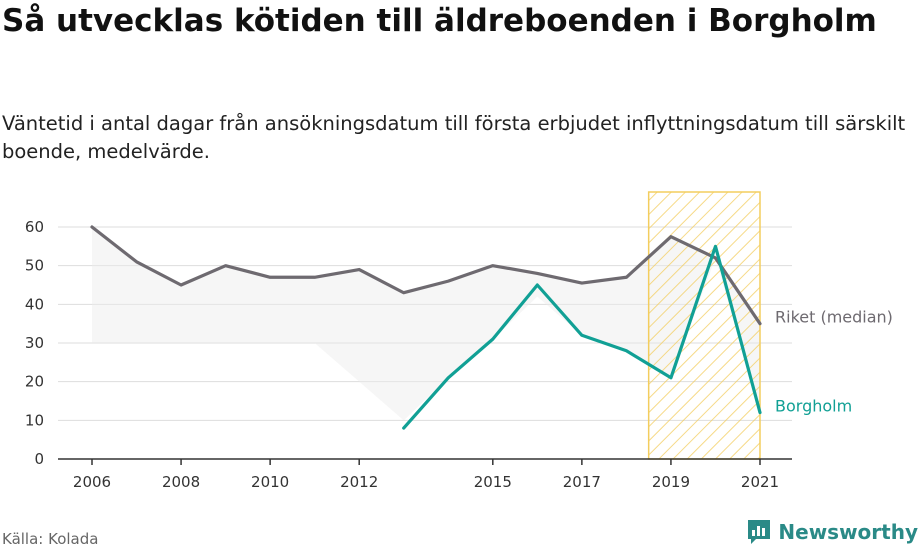 The height and width of the screenshot is (552, 920). I want to click on x-tick-label: 2006, so click(92, 482).